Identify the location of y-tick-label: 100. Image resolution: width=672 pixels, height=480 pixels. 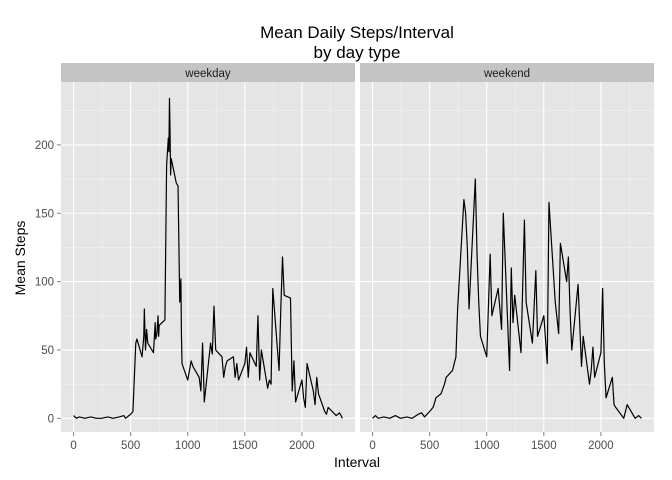
(44, 283).